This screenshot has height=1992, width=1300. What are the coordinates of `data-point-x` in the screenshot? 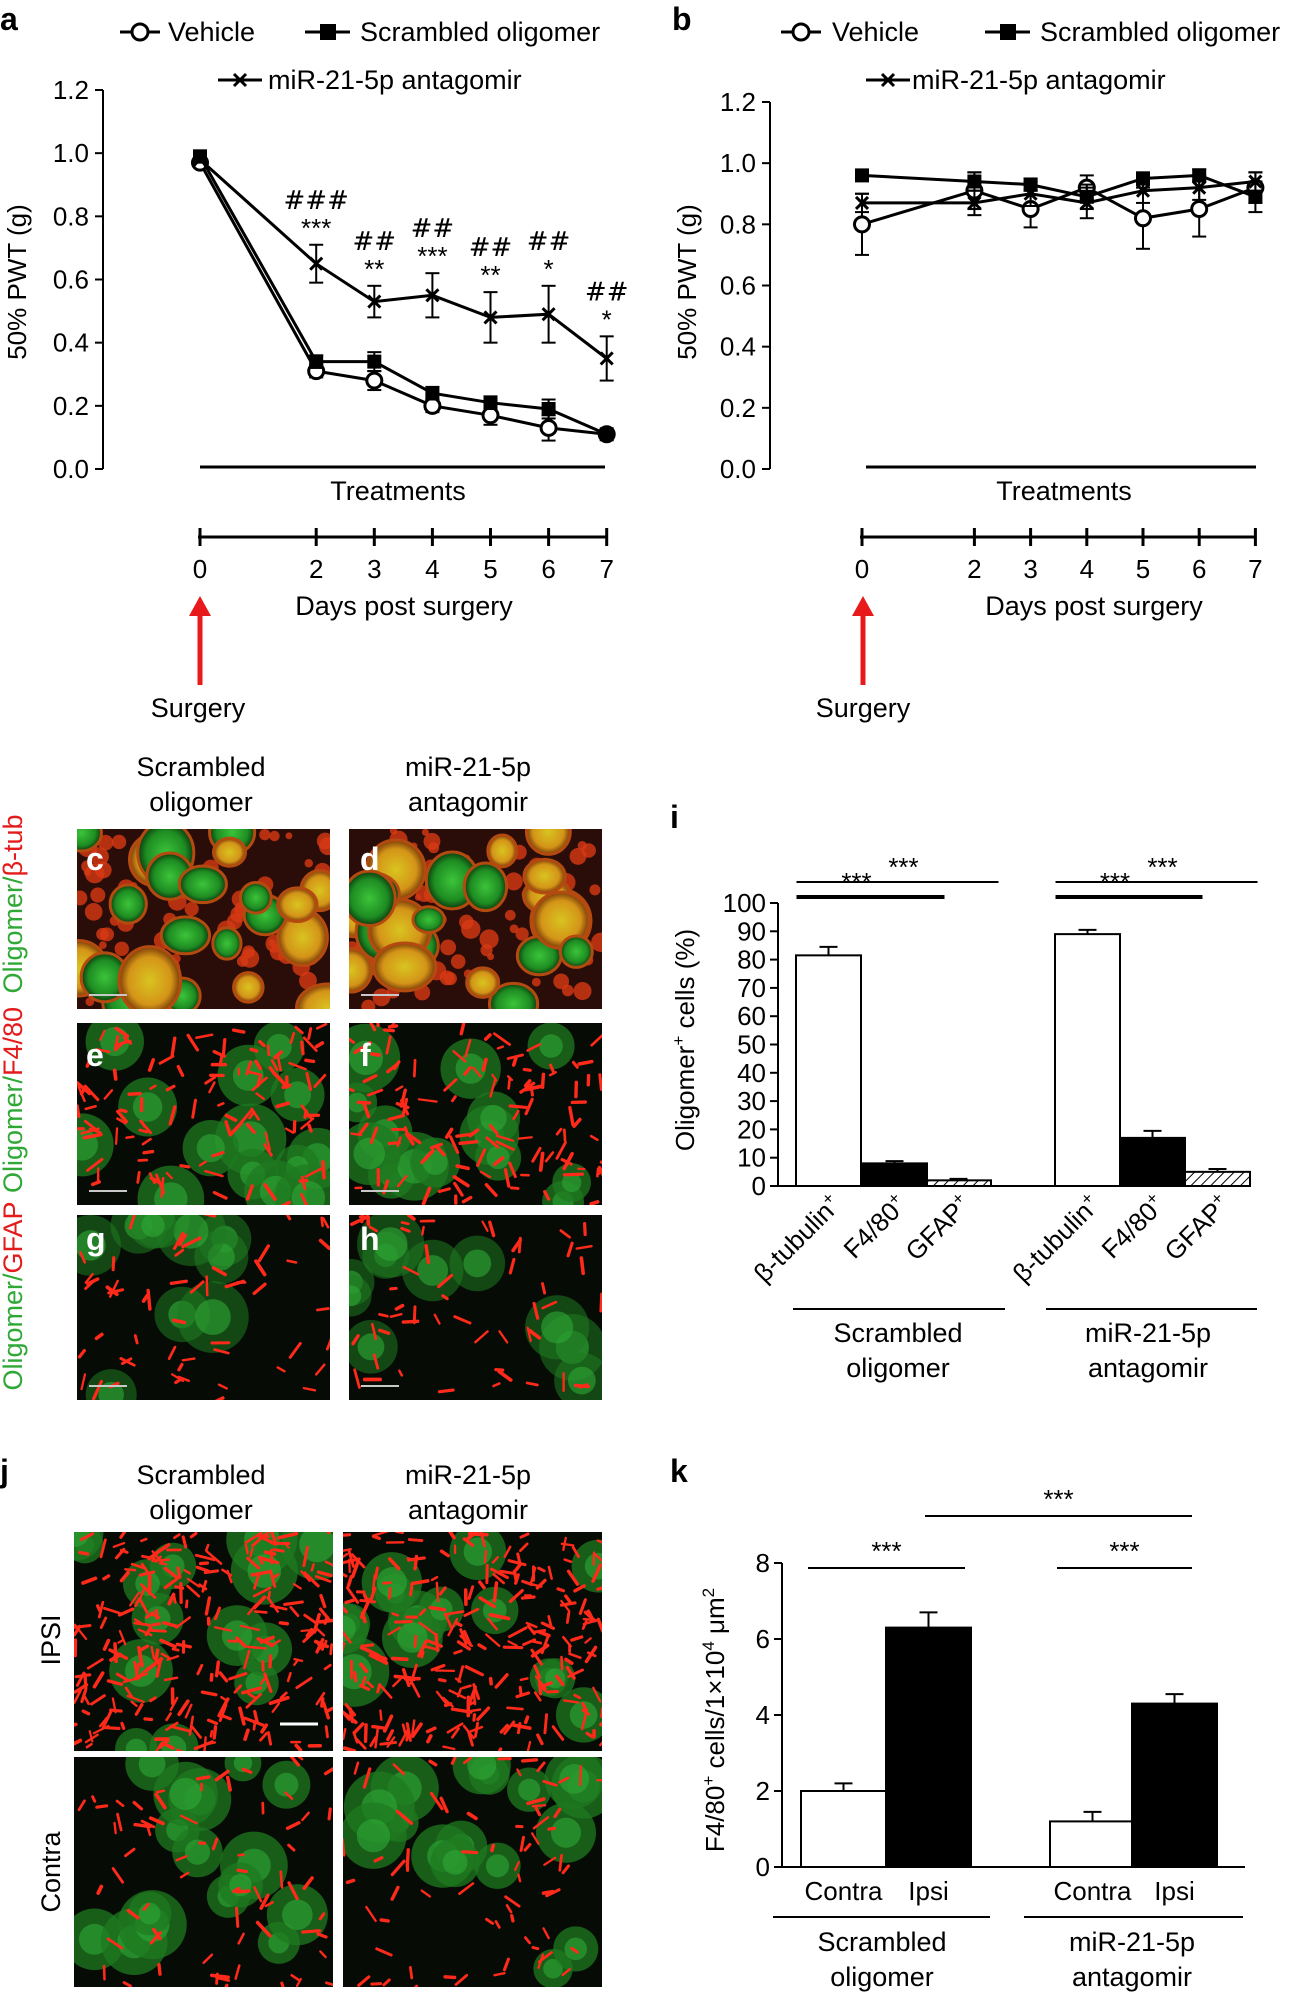 It's located at (548, 314).